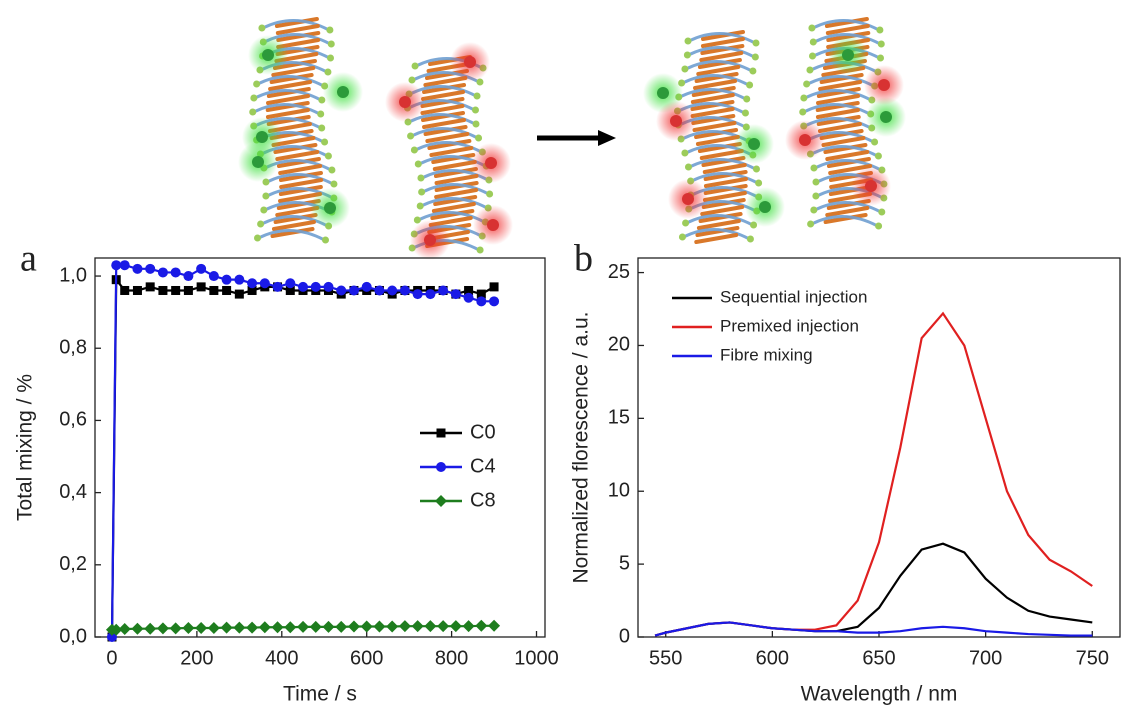  Describe the element at coordinates (536, 658) in the screenshot. I see `x-tick-label: 1000` at that location.